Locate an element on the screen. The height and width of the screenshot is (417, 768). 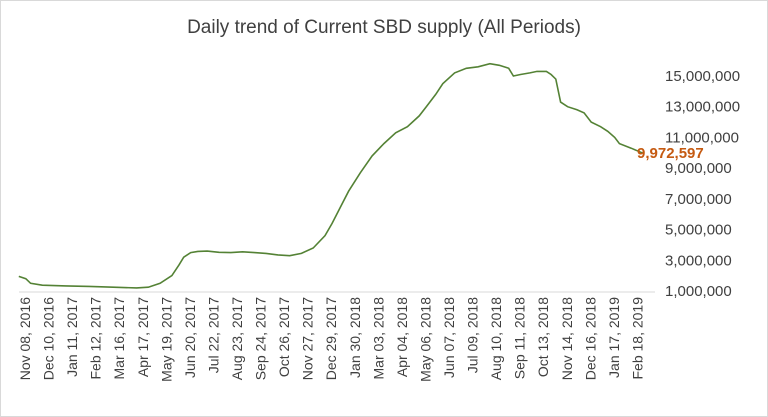
x-tick-label: May 19, 2017 is located at coordinates (166, 339).